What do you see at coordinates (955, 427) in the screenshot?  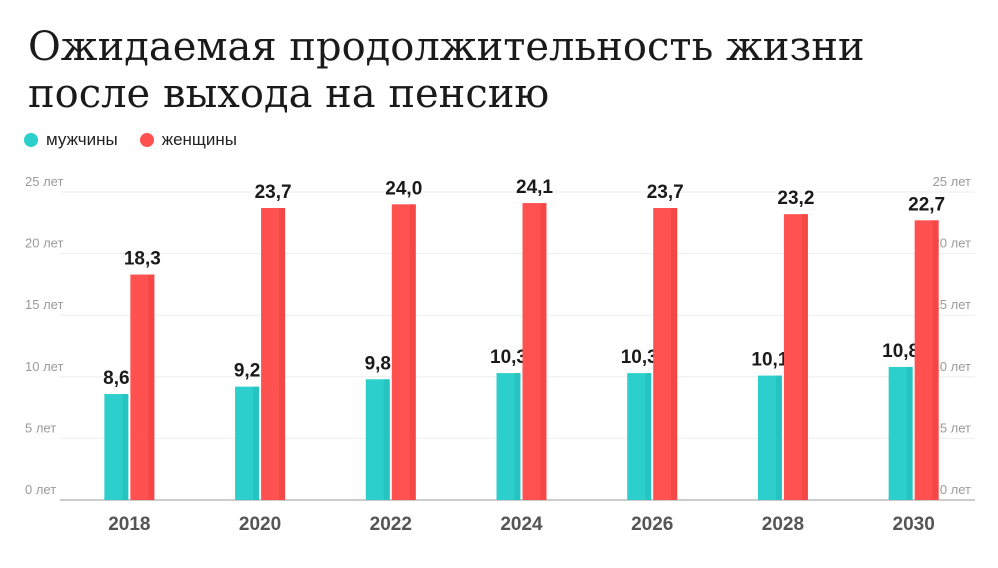 I see `y-tick-label-right: 5 лет` at bounding box center [955, 427].